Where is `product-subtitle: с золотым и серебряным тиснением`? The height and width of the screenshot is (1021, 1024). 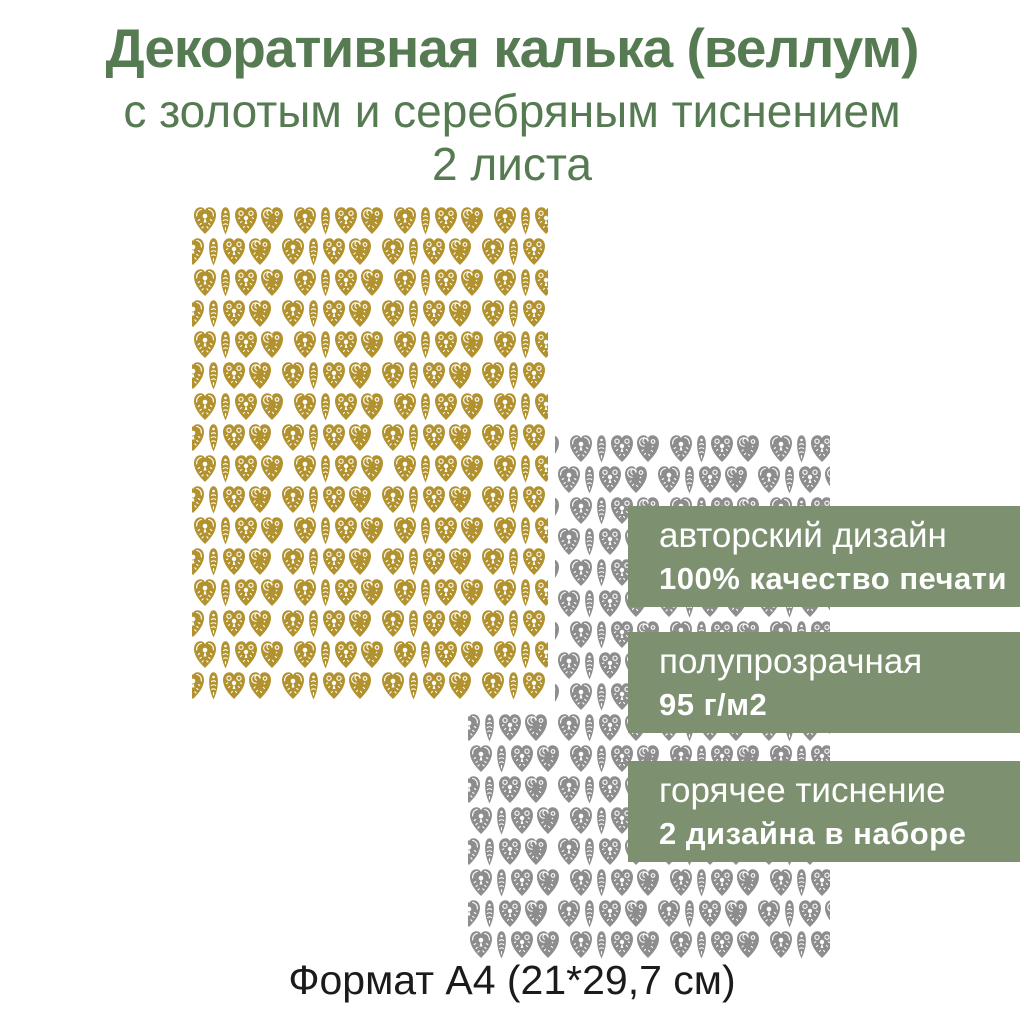 product-subtitle: с золотым и серебряным тиснением is located at coordinates (512, 110).